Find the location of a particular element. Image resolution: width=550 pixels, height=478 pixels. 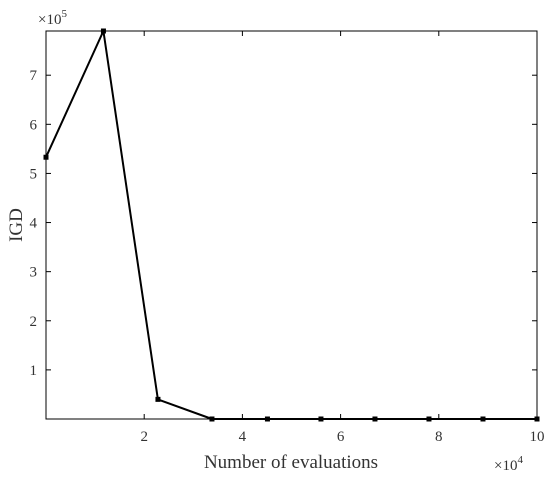

y-tick-label: 4 is located at coordinates (34, 224).